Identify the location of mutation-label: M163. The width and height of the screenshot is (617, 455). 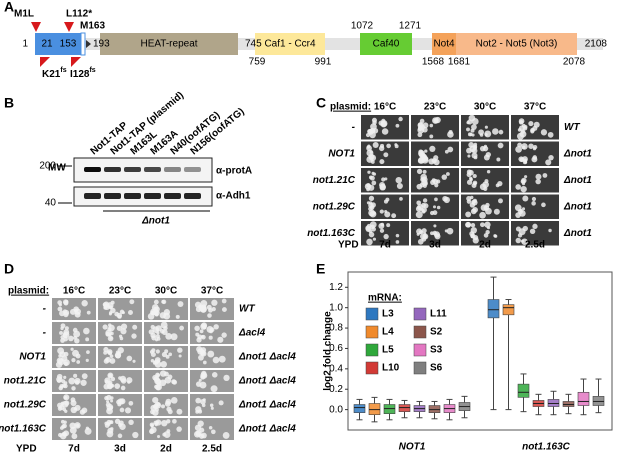
(92, 26).